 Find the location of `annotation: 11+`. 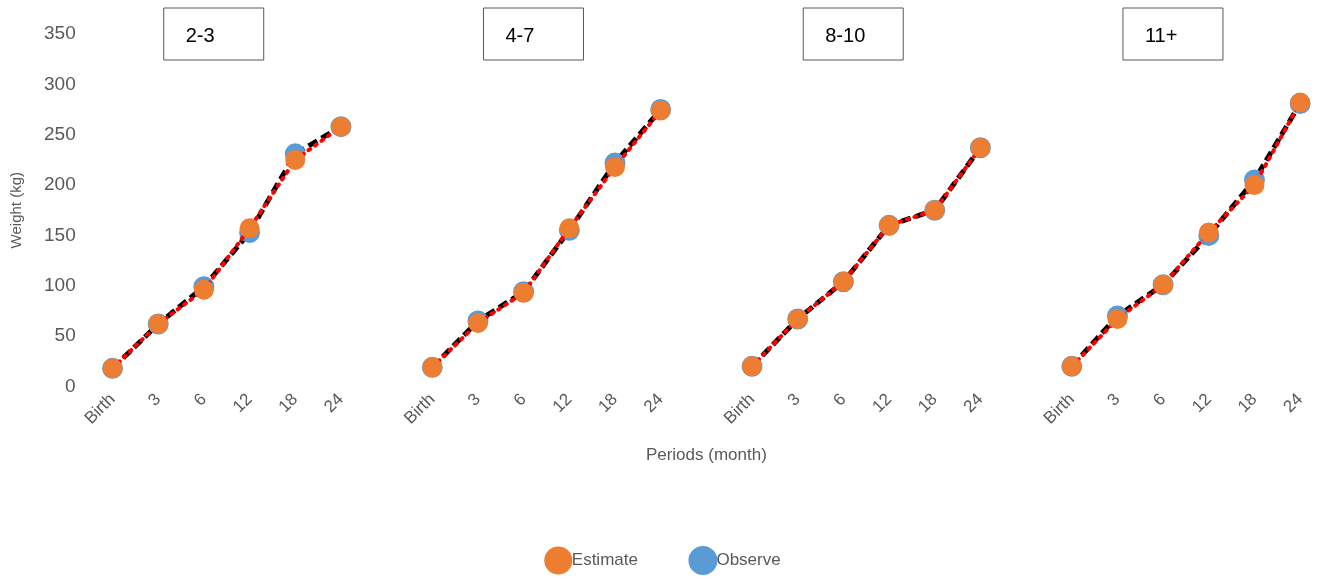

annotation: 11+ is located at coordinates (1161, 34).